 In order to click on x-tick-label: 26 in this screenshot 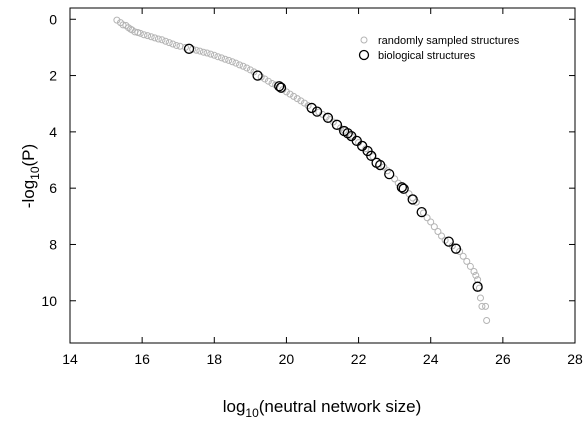, I will do `click(503, 359)`.